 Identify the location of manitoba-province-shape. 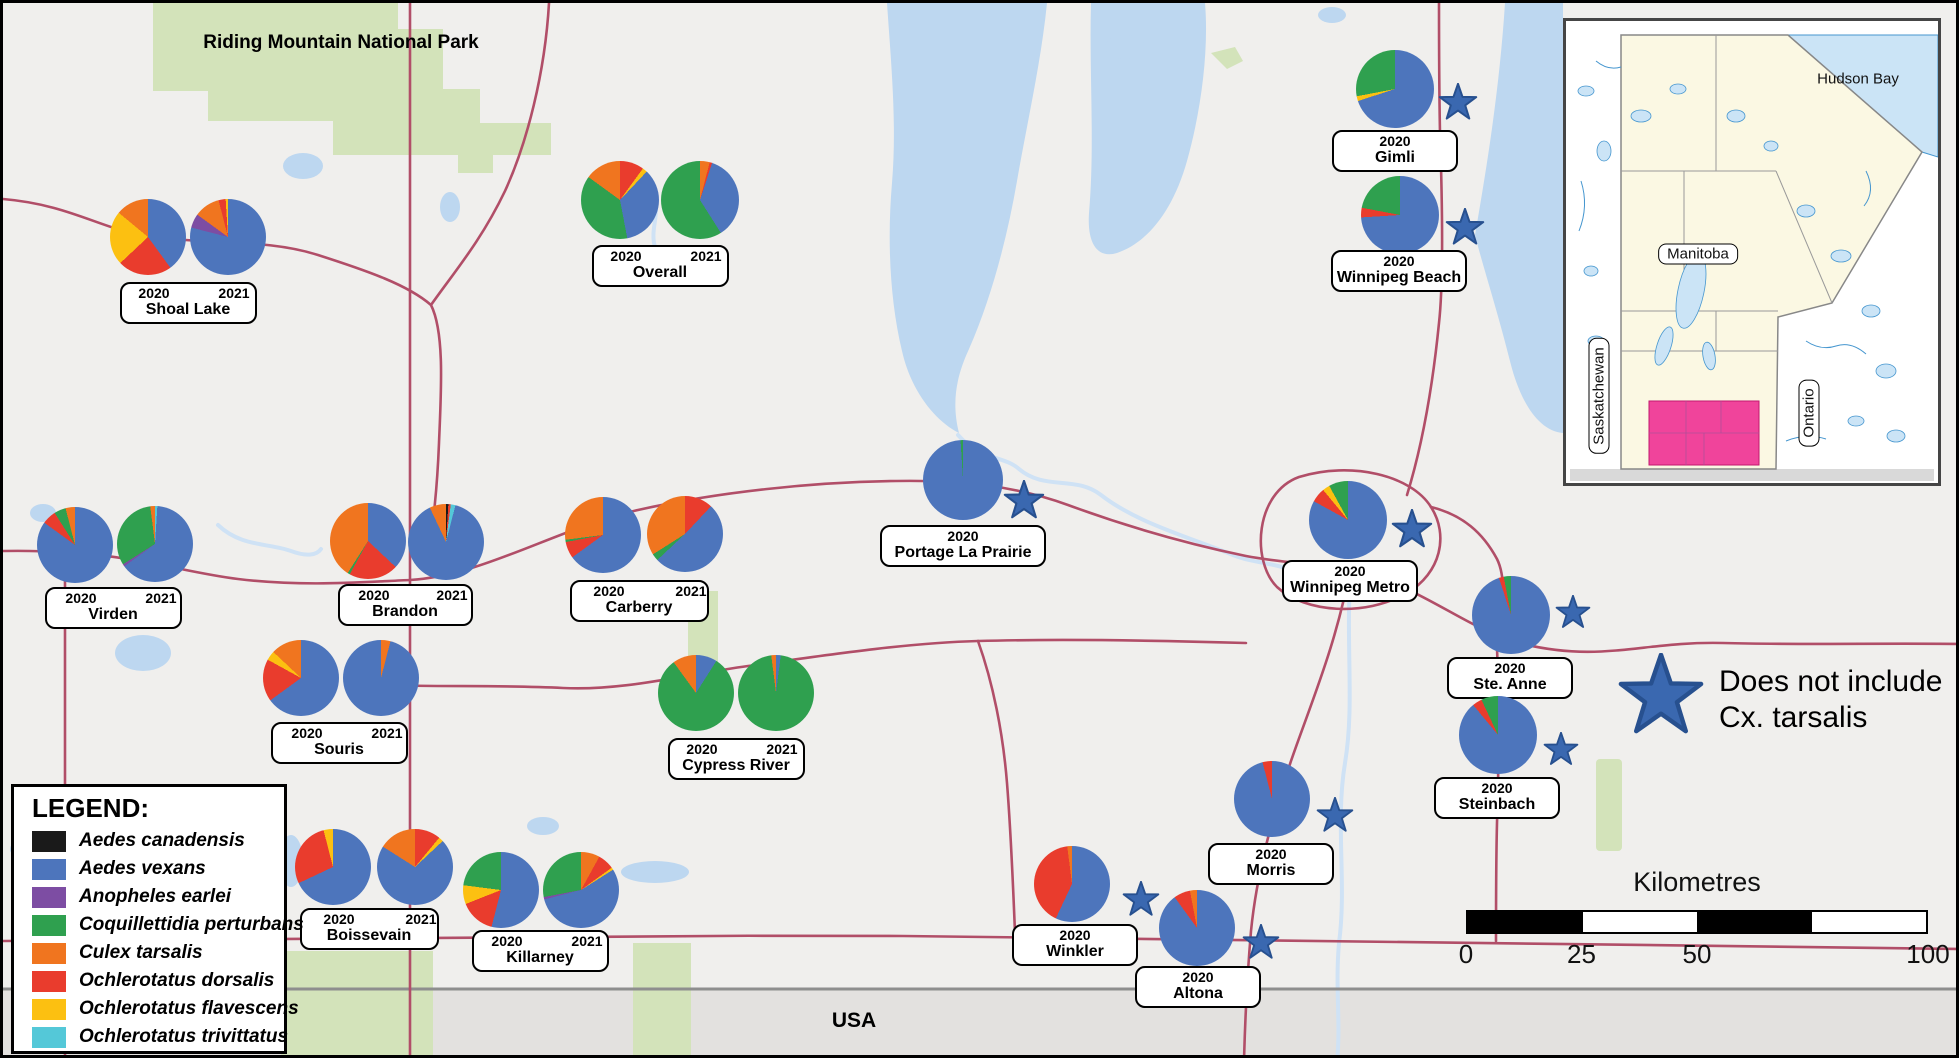
(1771, 252).